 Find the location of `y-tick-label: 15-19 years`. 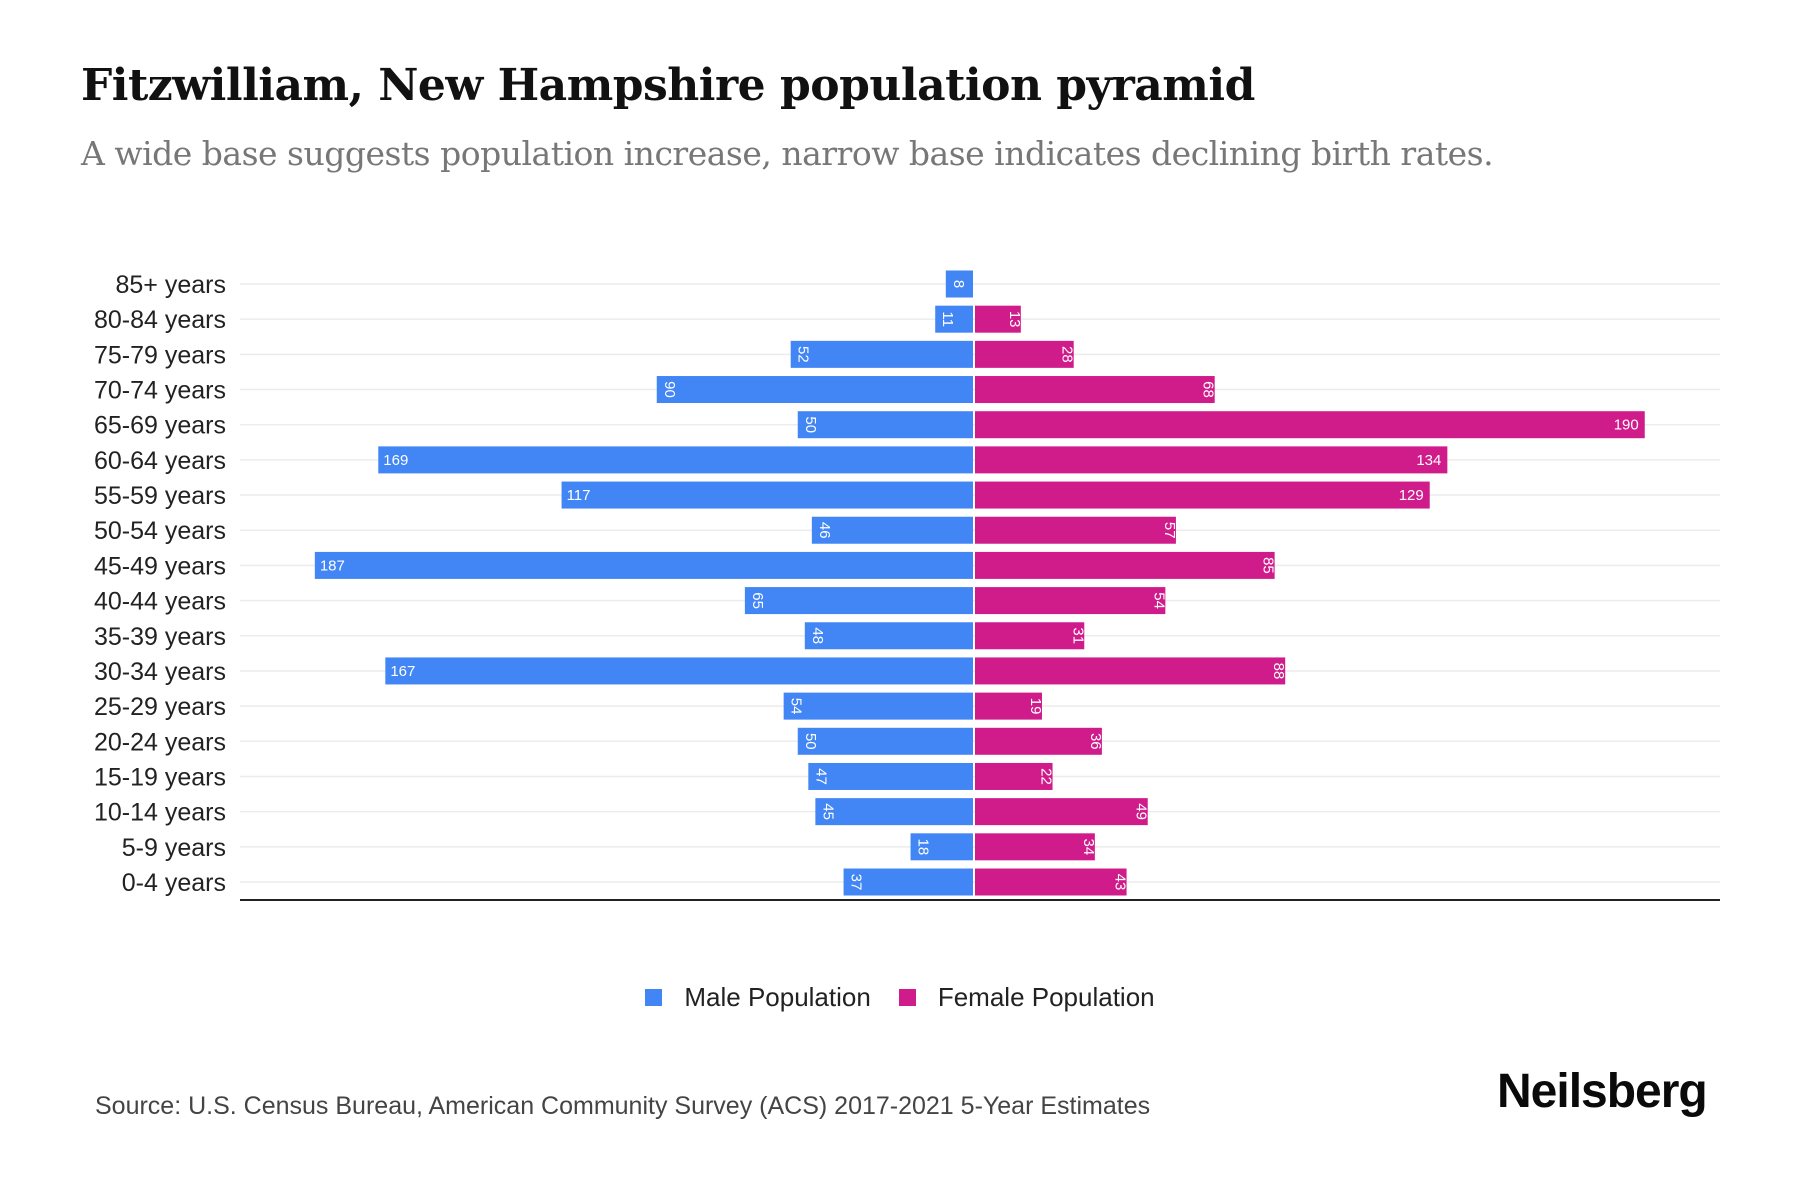

y-tick-label: 15-19 years is located at coordinates (160, 777).